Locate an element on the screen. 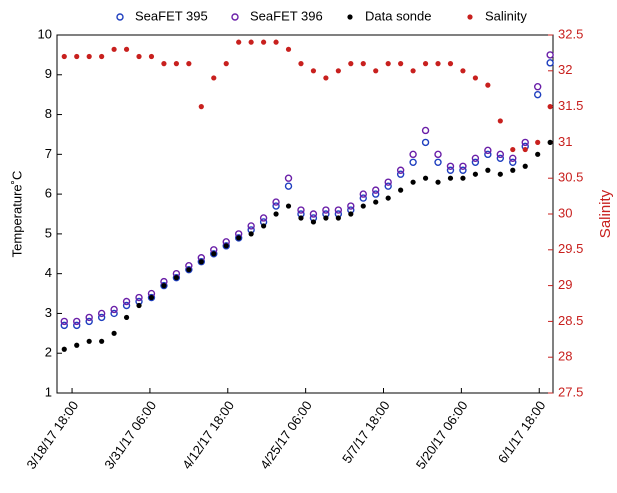 This screenshot has height=493, width=617. y-tick-label: 6 is located at coordinates (48, 193).